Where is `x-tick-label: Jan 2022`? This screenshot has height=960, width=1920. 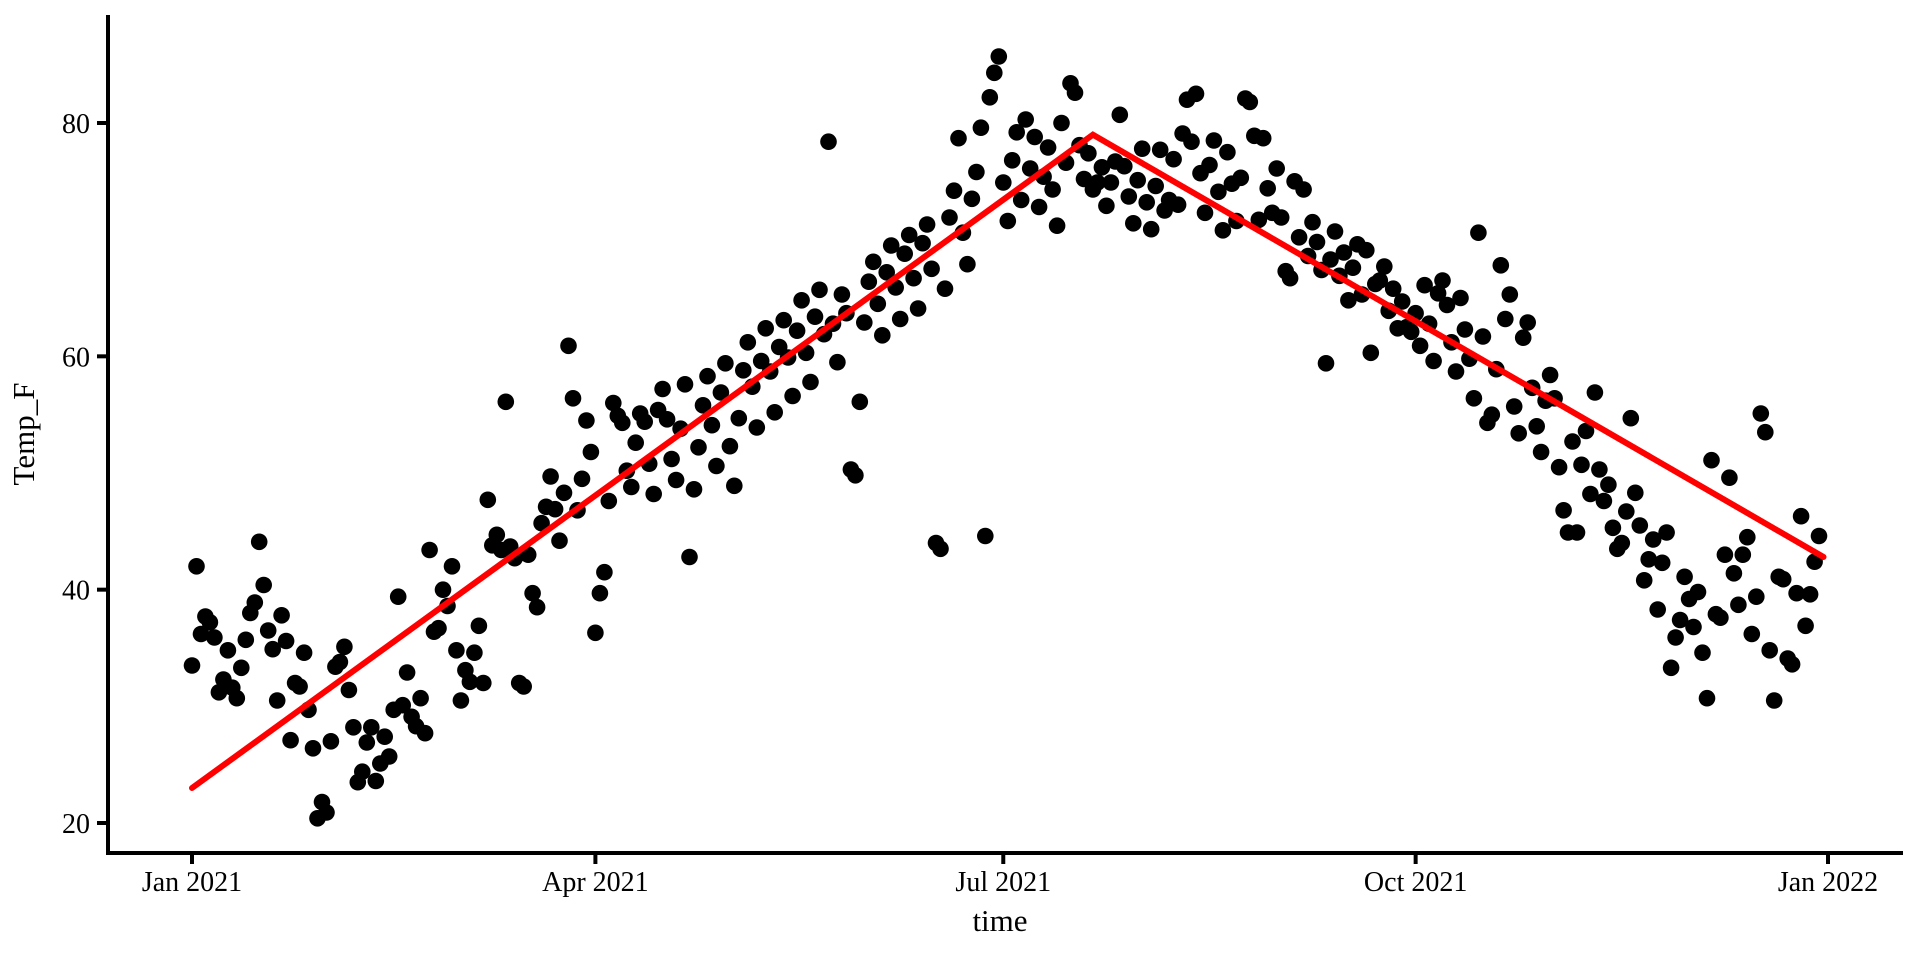 x-tick-label: Jan 2022 is located at coordinates (1828, 882).